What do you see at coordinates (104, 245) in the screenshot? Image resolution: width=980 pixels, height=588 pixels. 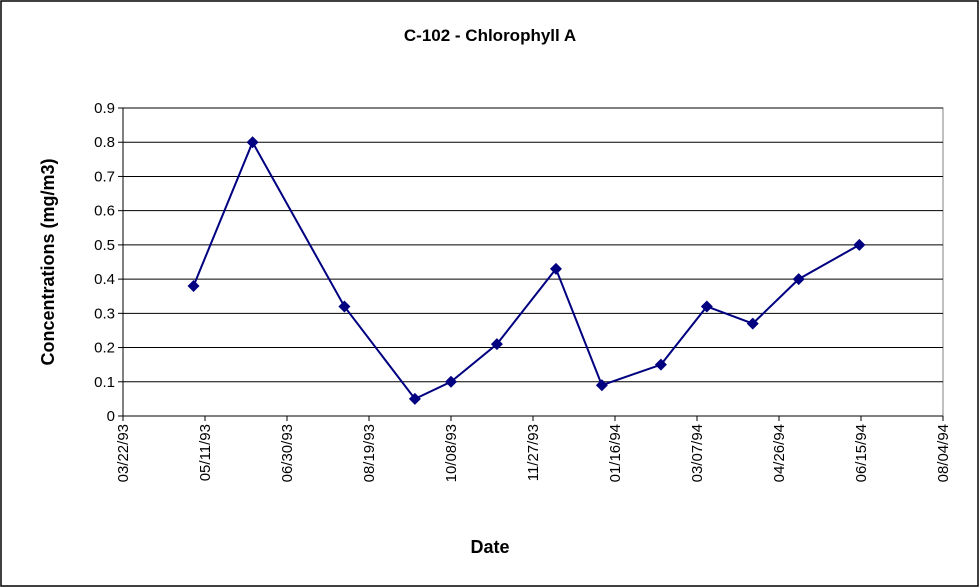 I see `y-tick-label: 0.5` at bounding box center [104, 245].